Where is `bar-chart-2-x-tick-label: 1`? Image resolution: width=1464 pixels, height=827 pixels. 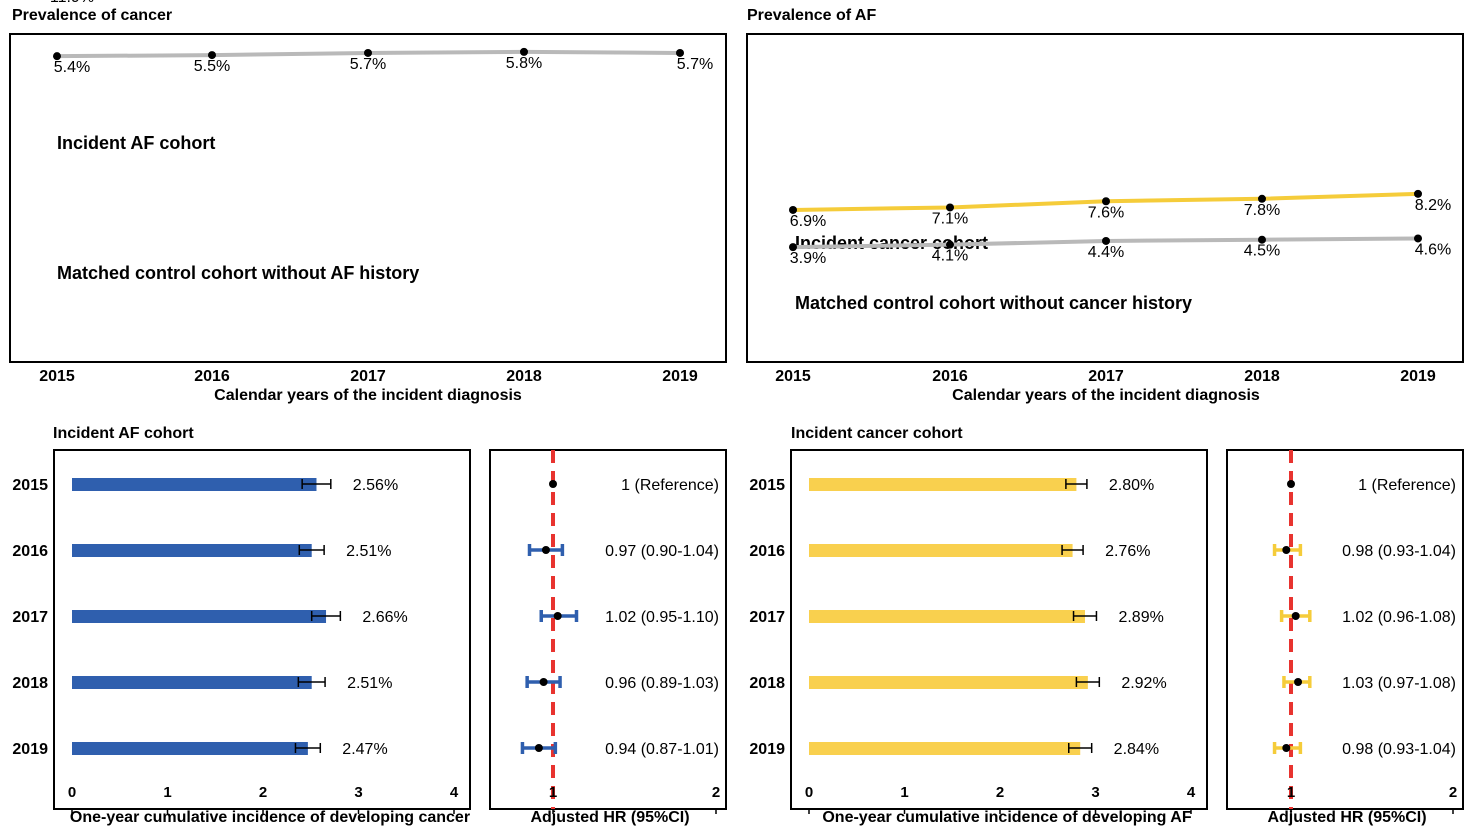 bar-chart-2-x-tick-label: 1 is located at coordinates (904, 792).